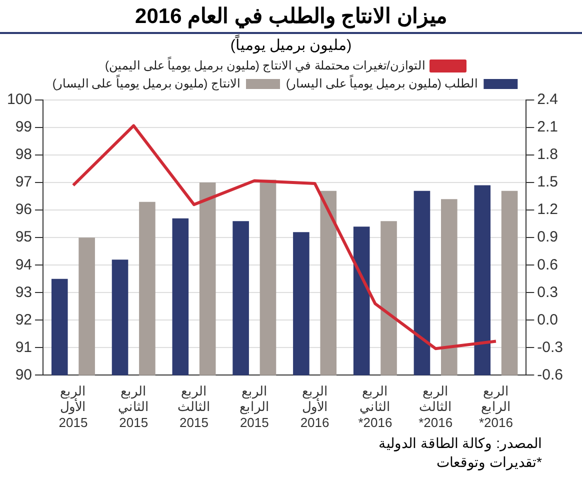 The width and height of the screenshot is (582, 500). What do you see at coordinates (547, 319) in the screenshot?
I see `y2-tick-label: 0.0` at bounding box center [547, 319].